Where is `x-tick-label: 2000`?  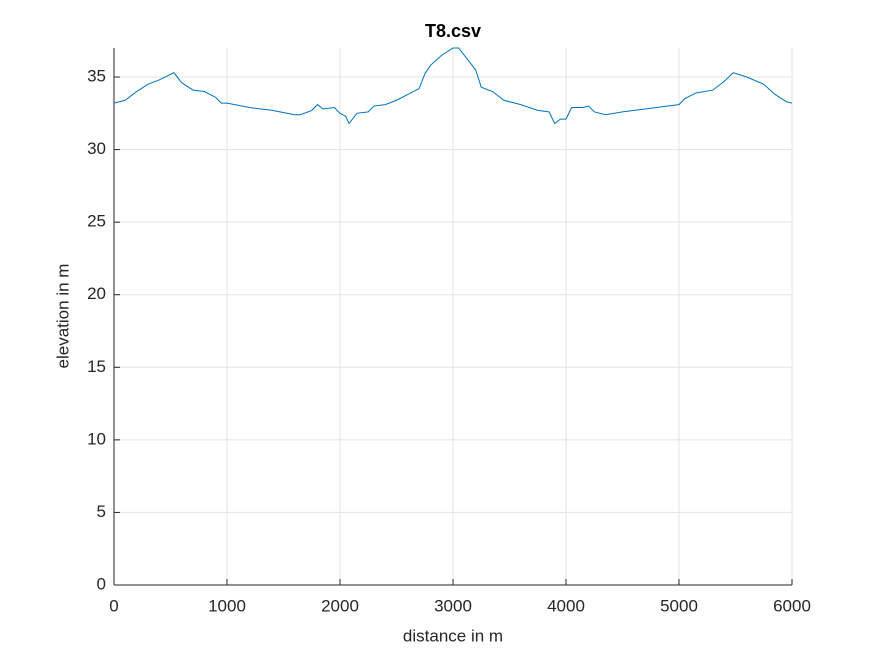
x-tick-label: 2000 is located at coordinates (340, 605).